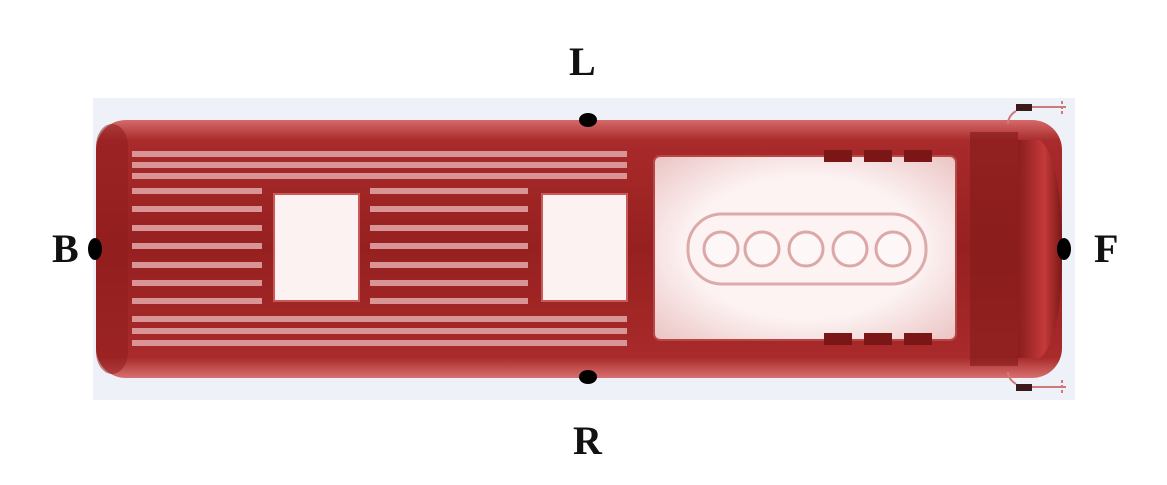  I want to click on marker-front, so click(1064, 249).